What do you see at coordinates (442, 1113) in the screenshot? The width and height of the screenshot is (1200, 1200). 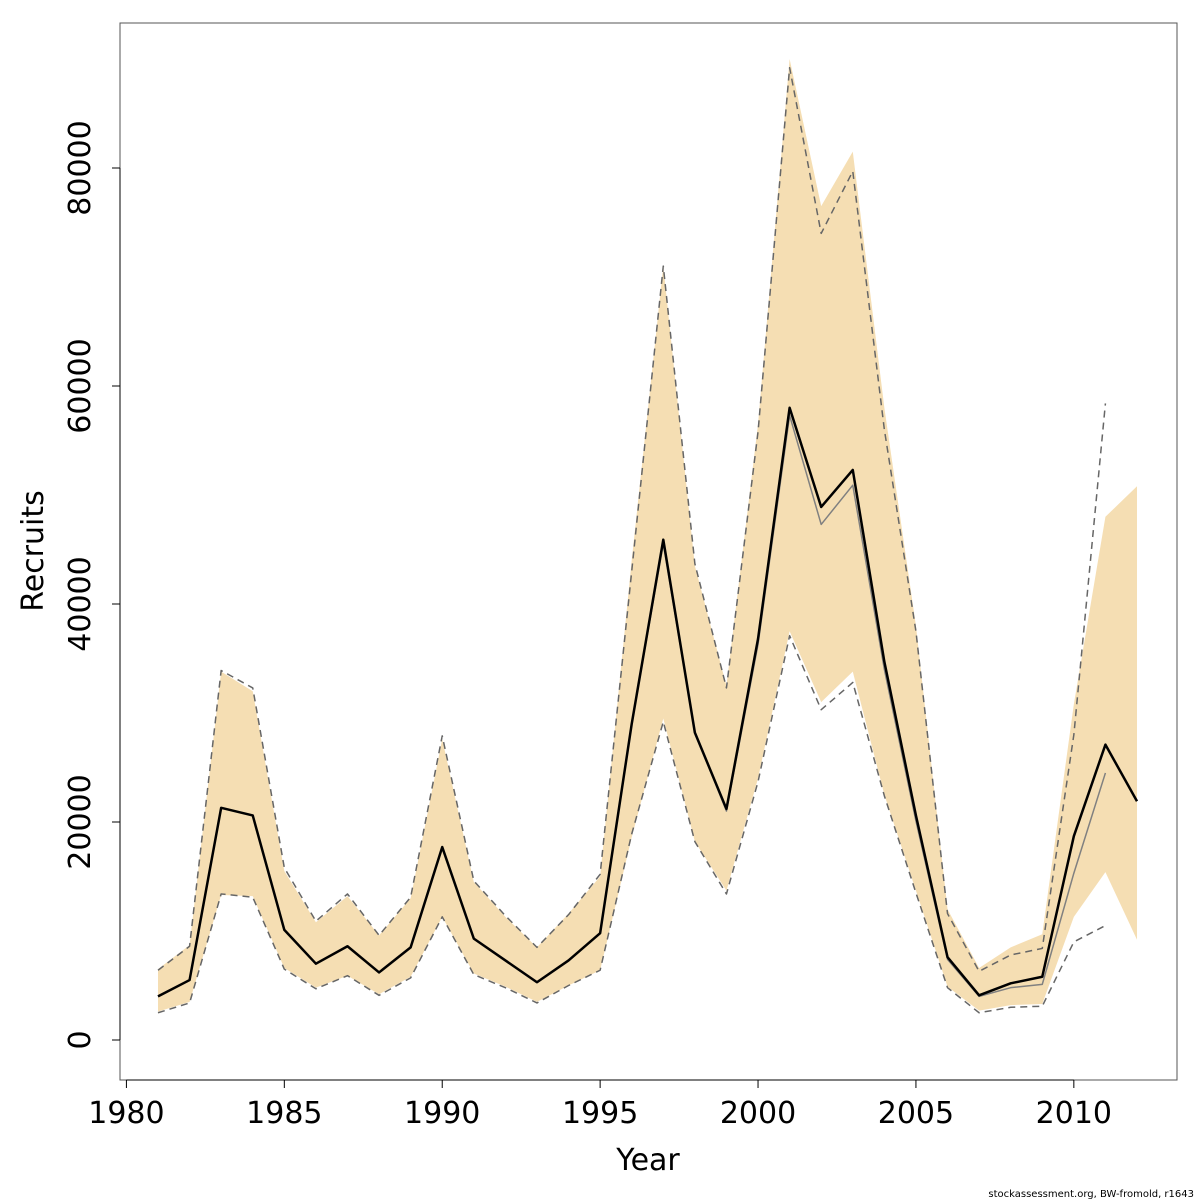 I see `x-tick-label: 1990` at bounding box center [442, 1113].